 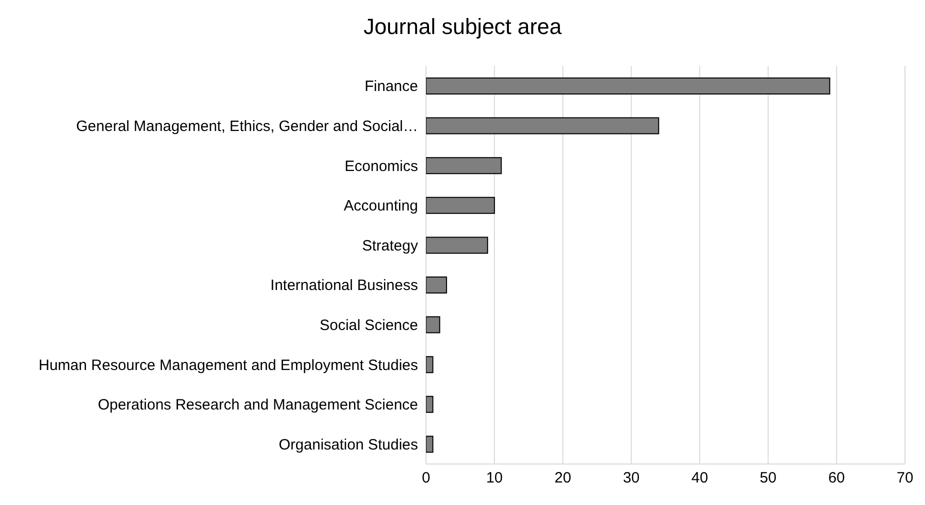 I want to click on y-tick-label: Accounting, so click(x=381, y=206).